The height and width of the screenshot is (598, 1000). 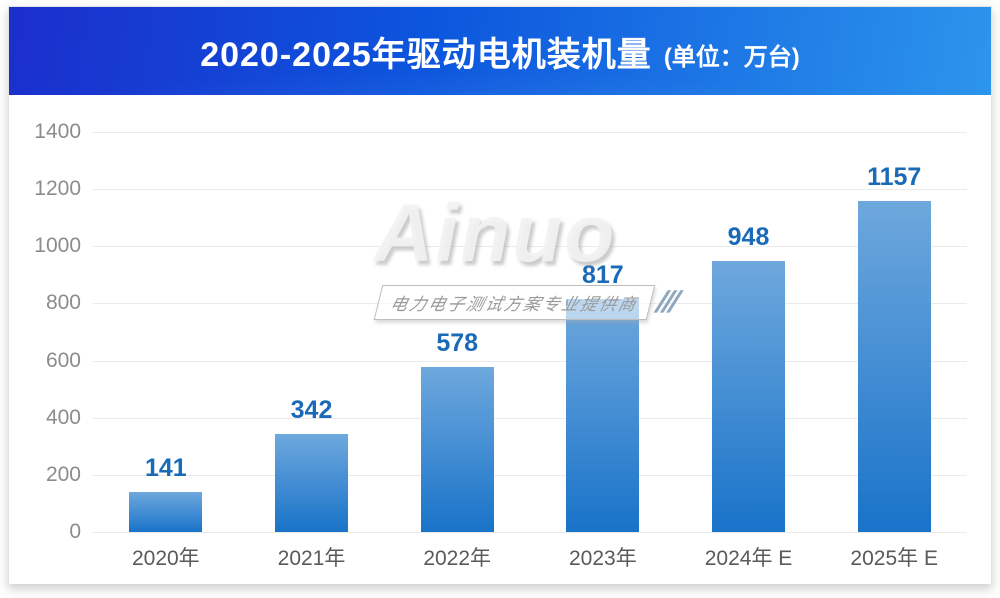 I want to click on bar-column: 817, so click(x=603, y=332).